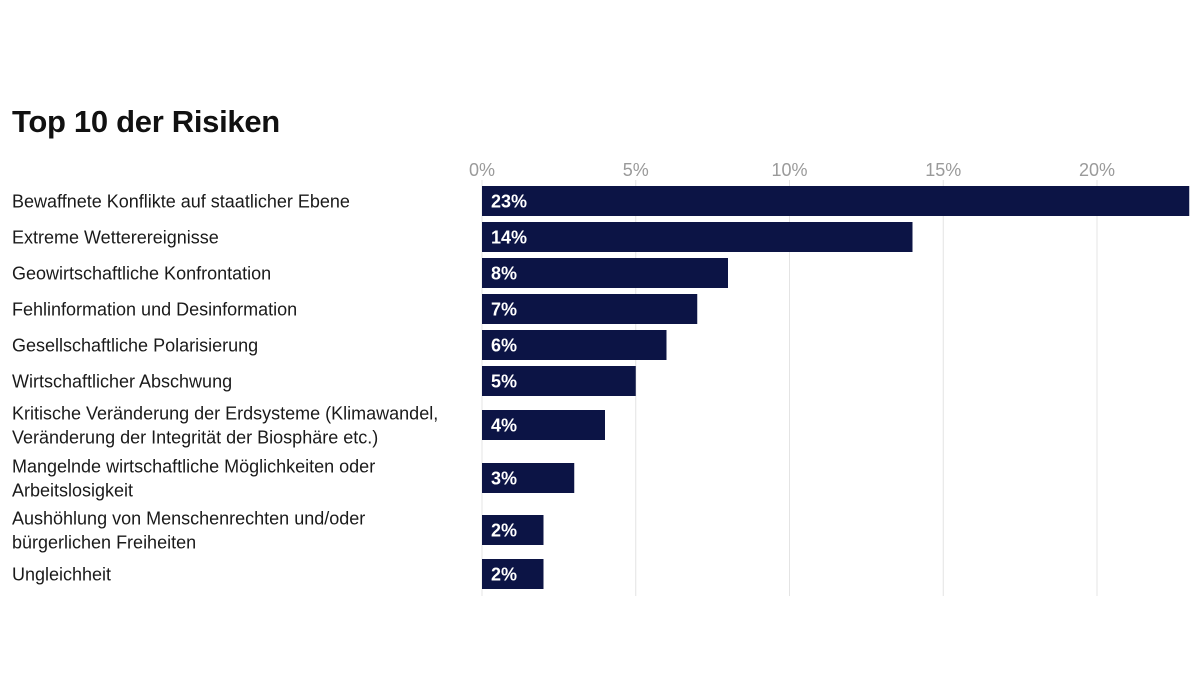  I want to click on category-label: Geowirtschaftliche Konfrontation, so click(141, 274).